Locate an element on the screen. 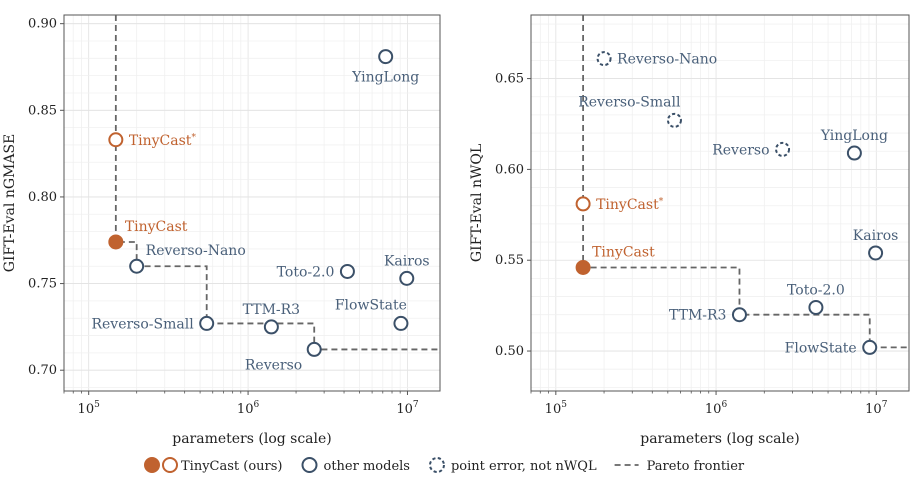  legend-label-point-error-not-nwql: point error, not nWQL is located at coordinates (524, 466).